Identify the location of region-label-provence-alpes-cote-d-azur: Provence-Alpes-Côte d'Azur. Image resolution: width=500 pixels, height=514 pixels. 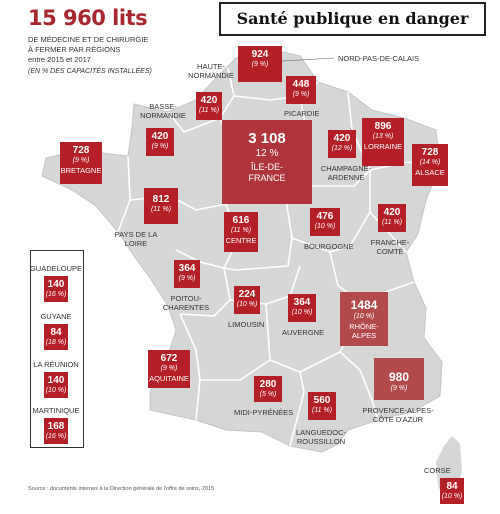
(398, 415).